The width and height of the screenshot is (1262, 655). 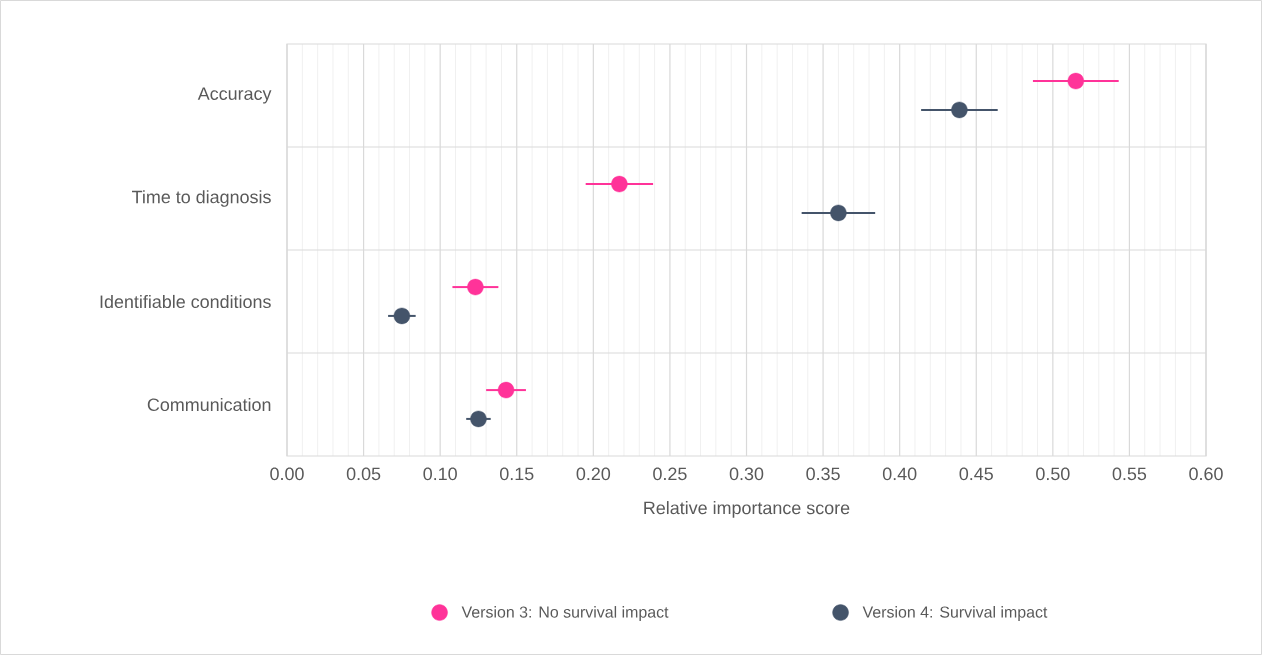 I want to click on x-axis-title: Relative importance score, so click(x=747, y=509).